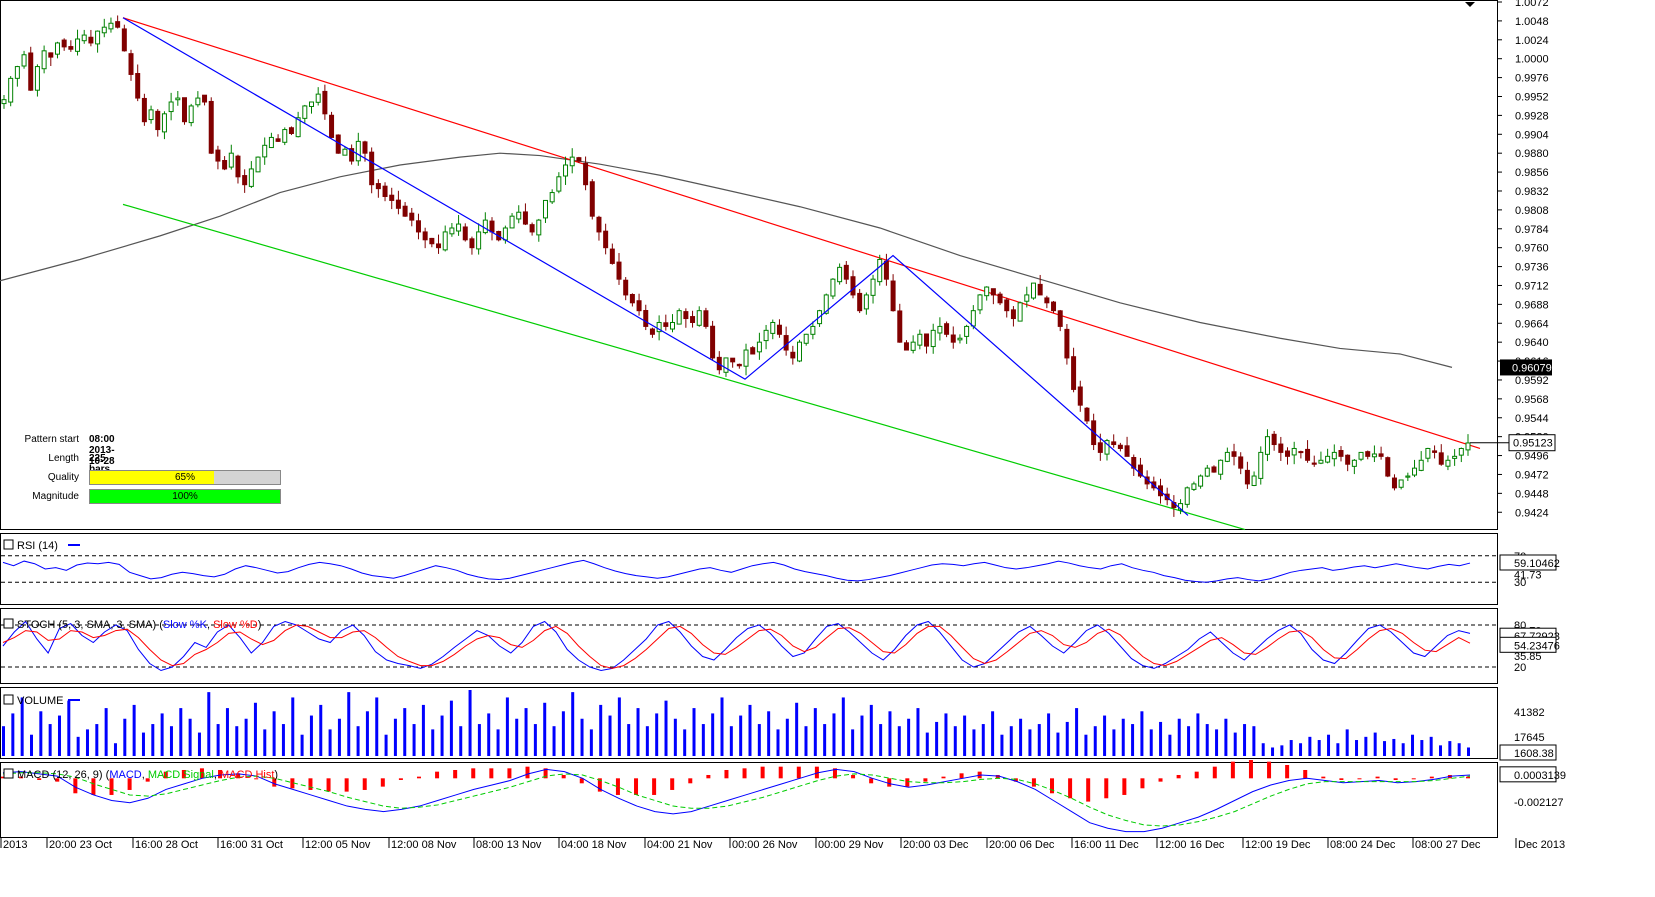  What do you see at coordinates (1537, 646) in the screenshot?
I see `stoch-d-current-label: 54.23476` at bounding box center [1537, 646].